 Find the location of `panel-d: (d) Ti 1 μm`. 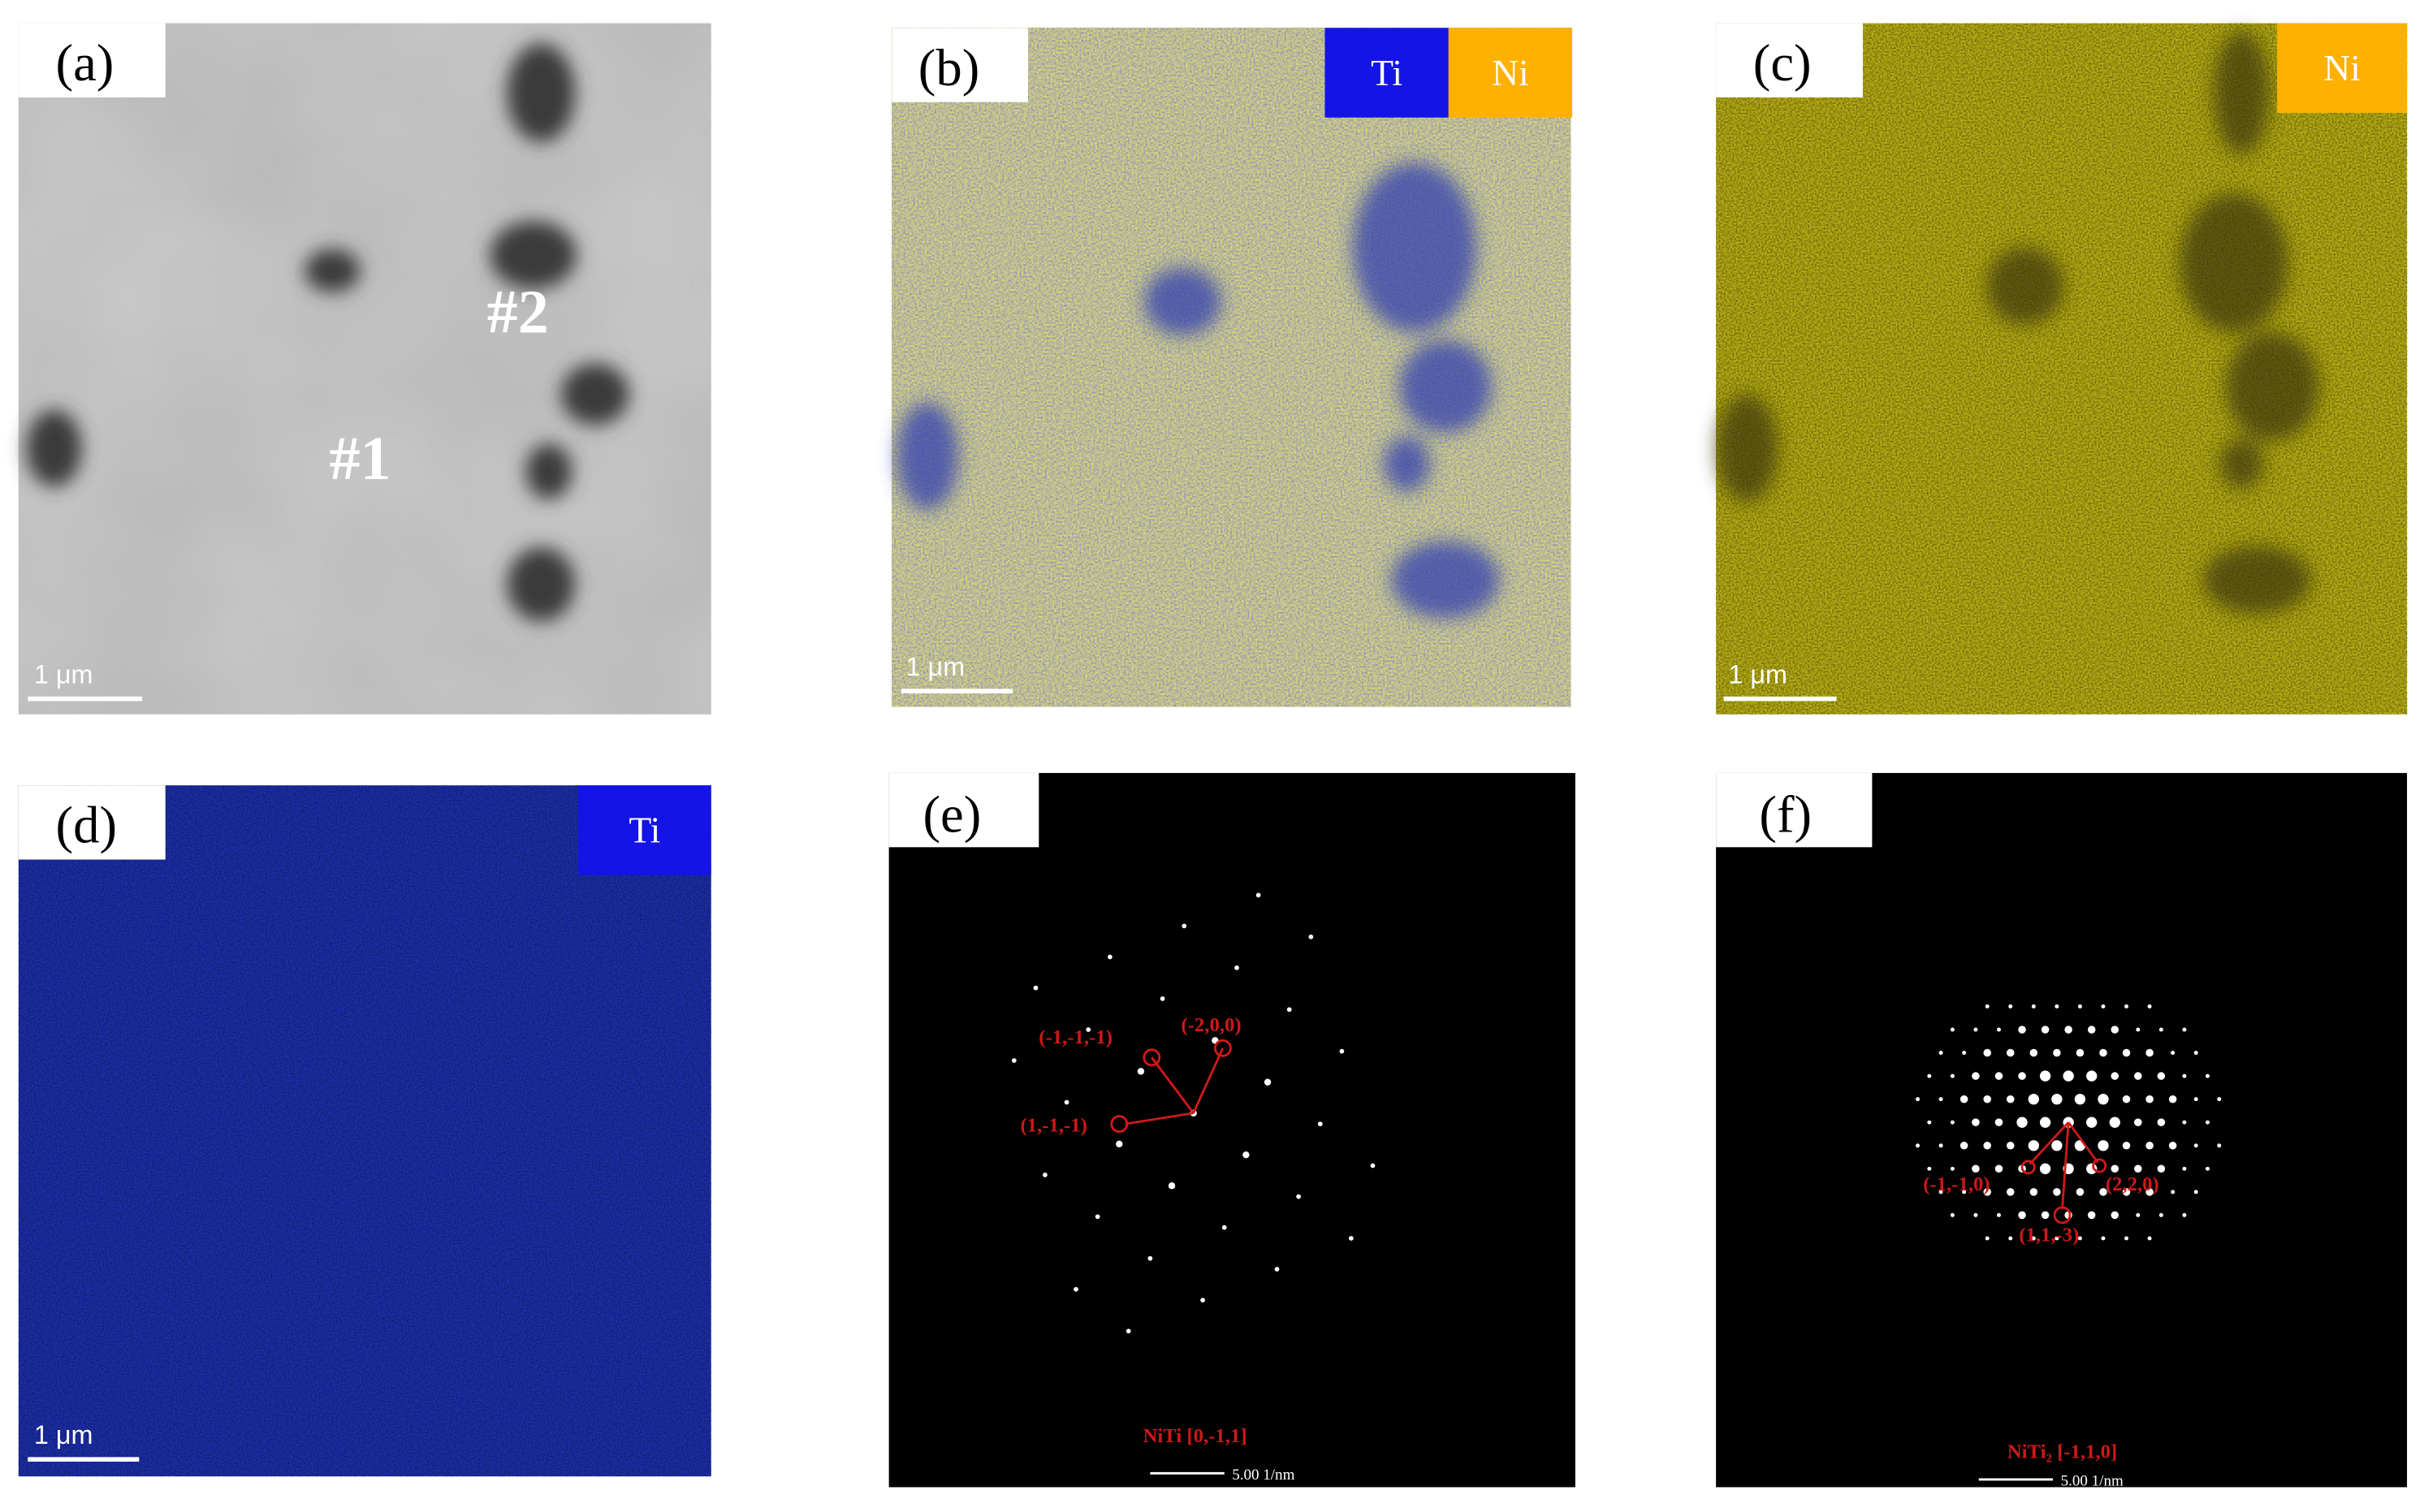

panel-d: (d) Ti 1 μm is located at coordinates (365, 1131).